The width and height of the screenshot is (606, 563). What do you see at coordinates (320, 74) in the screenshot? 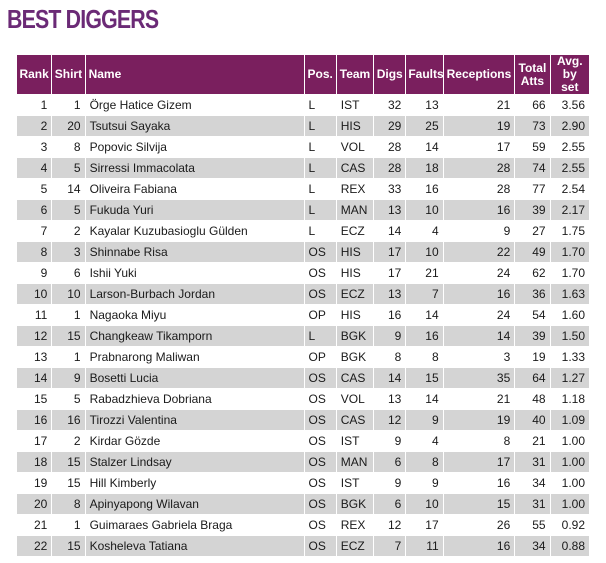
I see `col-header-pos: Pos.` at bounding box center [320, 74].